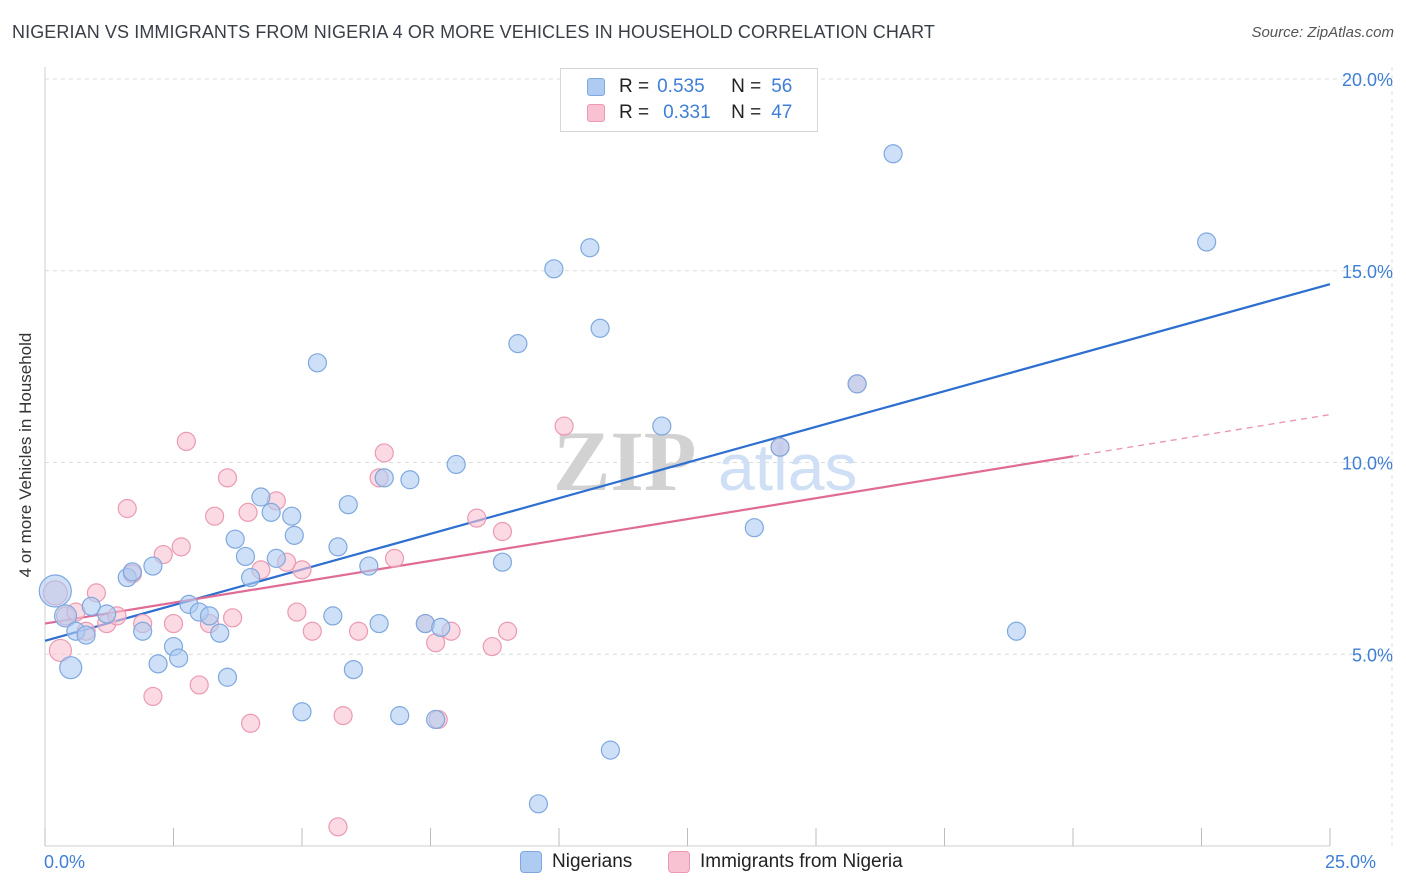  Describe the element at coordinates (746, 112) in the screenshot. I see `legend-n-label: N =` at that location.